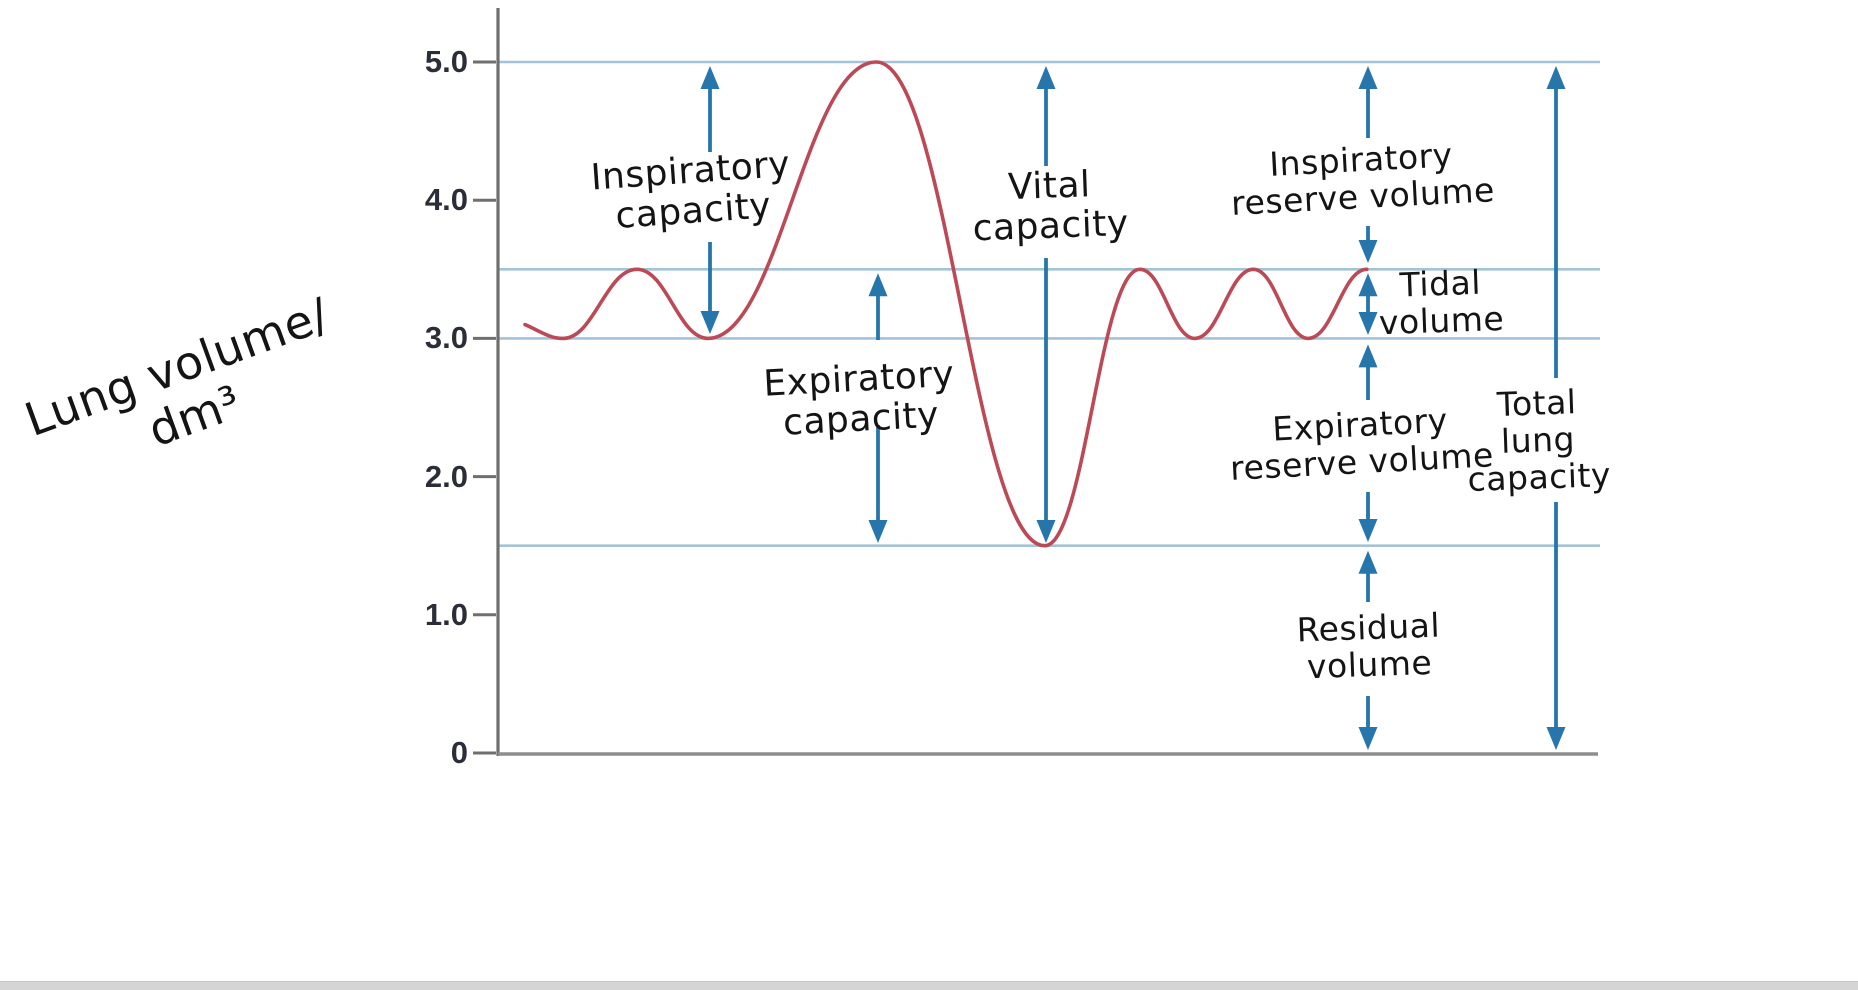 This screenshot has width=1858, height=990. I want to click on y-tick-label-3.0: 3.0, so click(446, 338).